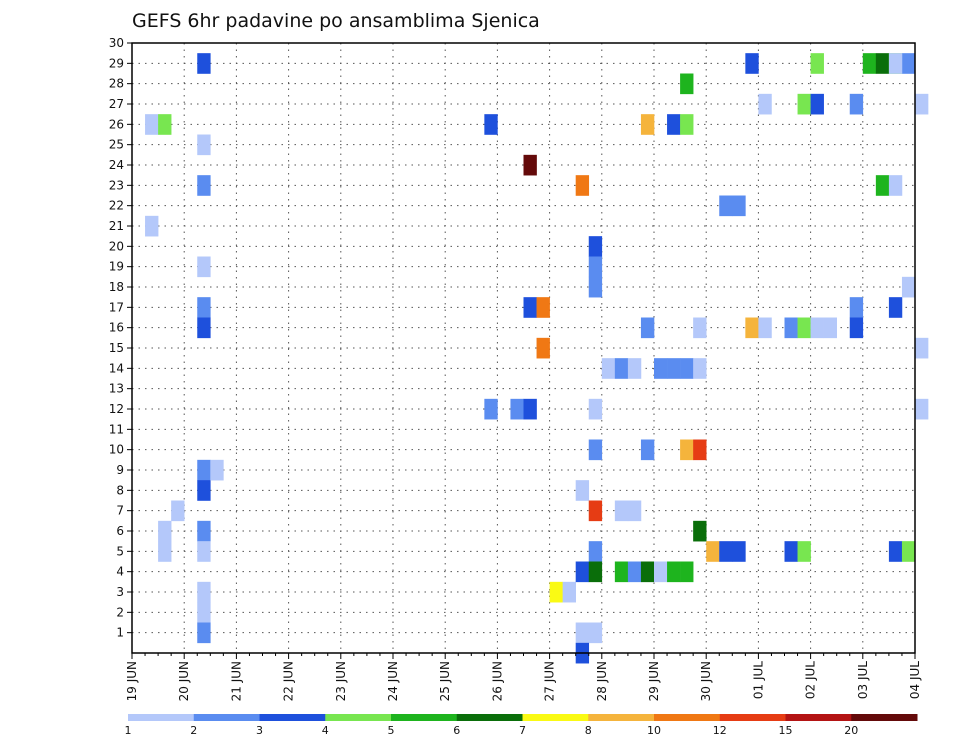  I want to click on y-tick-label: 29, so click(116, 63).